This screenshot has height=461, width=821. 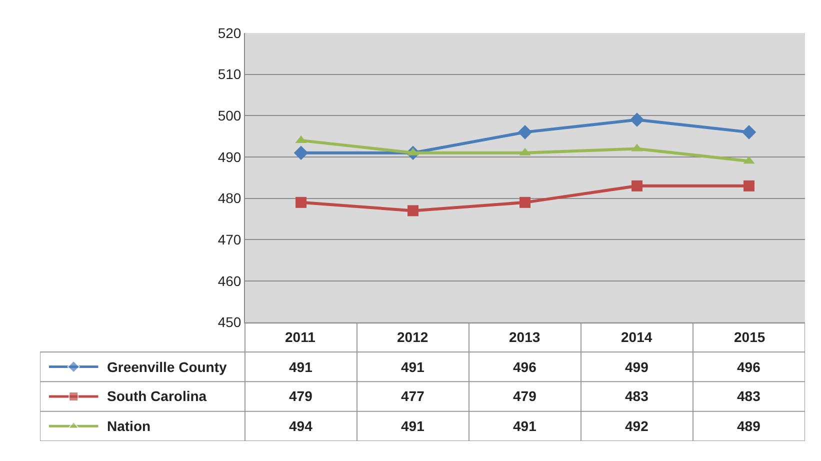 I want to click on y-tick-label: 510, so click(x=230, y=74).